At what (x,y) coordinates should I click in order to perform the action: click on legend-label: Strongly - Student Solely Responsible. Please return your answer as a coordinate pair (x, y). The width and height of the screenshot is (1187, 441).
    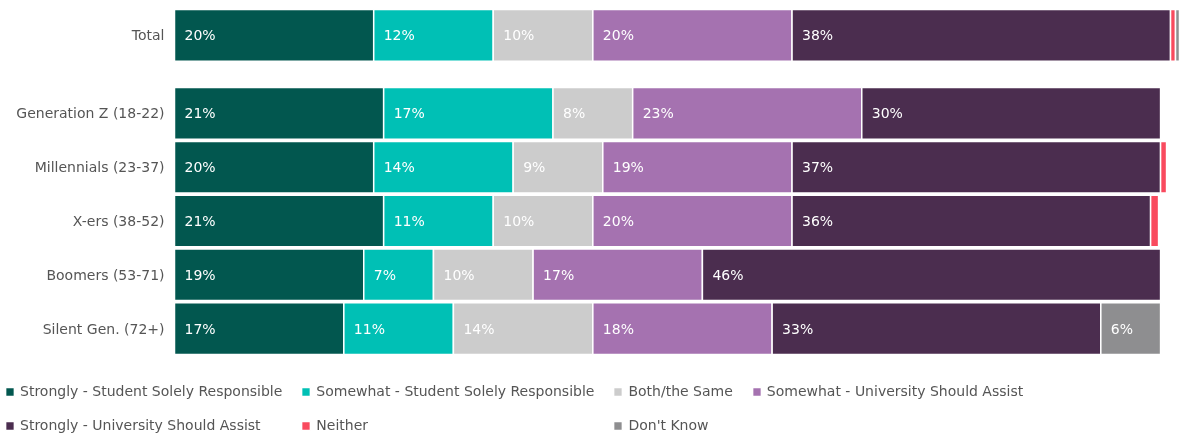
    Looking at the image, I should click on (151, 391).